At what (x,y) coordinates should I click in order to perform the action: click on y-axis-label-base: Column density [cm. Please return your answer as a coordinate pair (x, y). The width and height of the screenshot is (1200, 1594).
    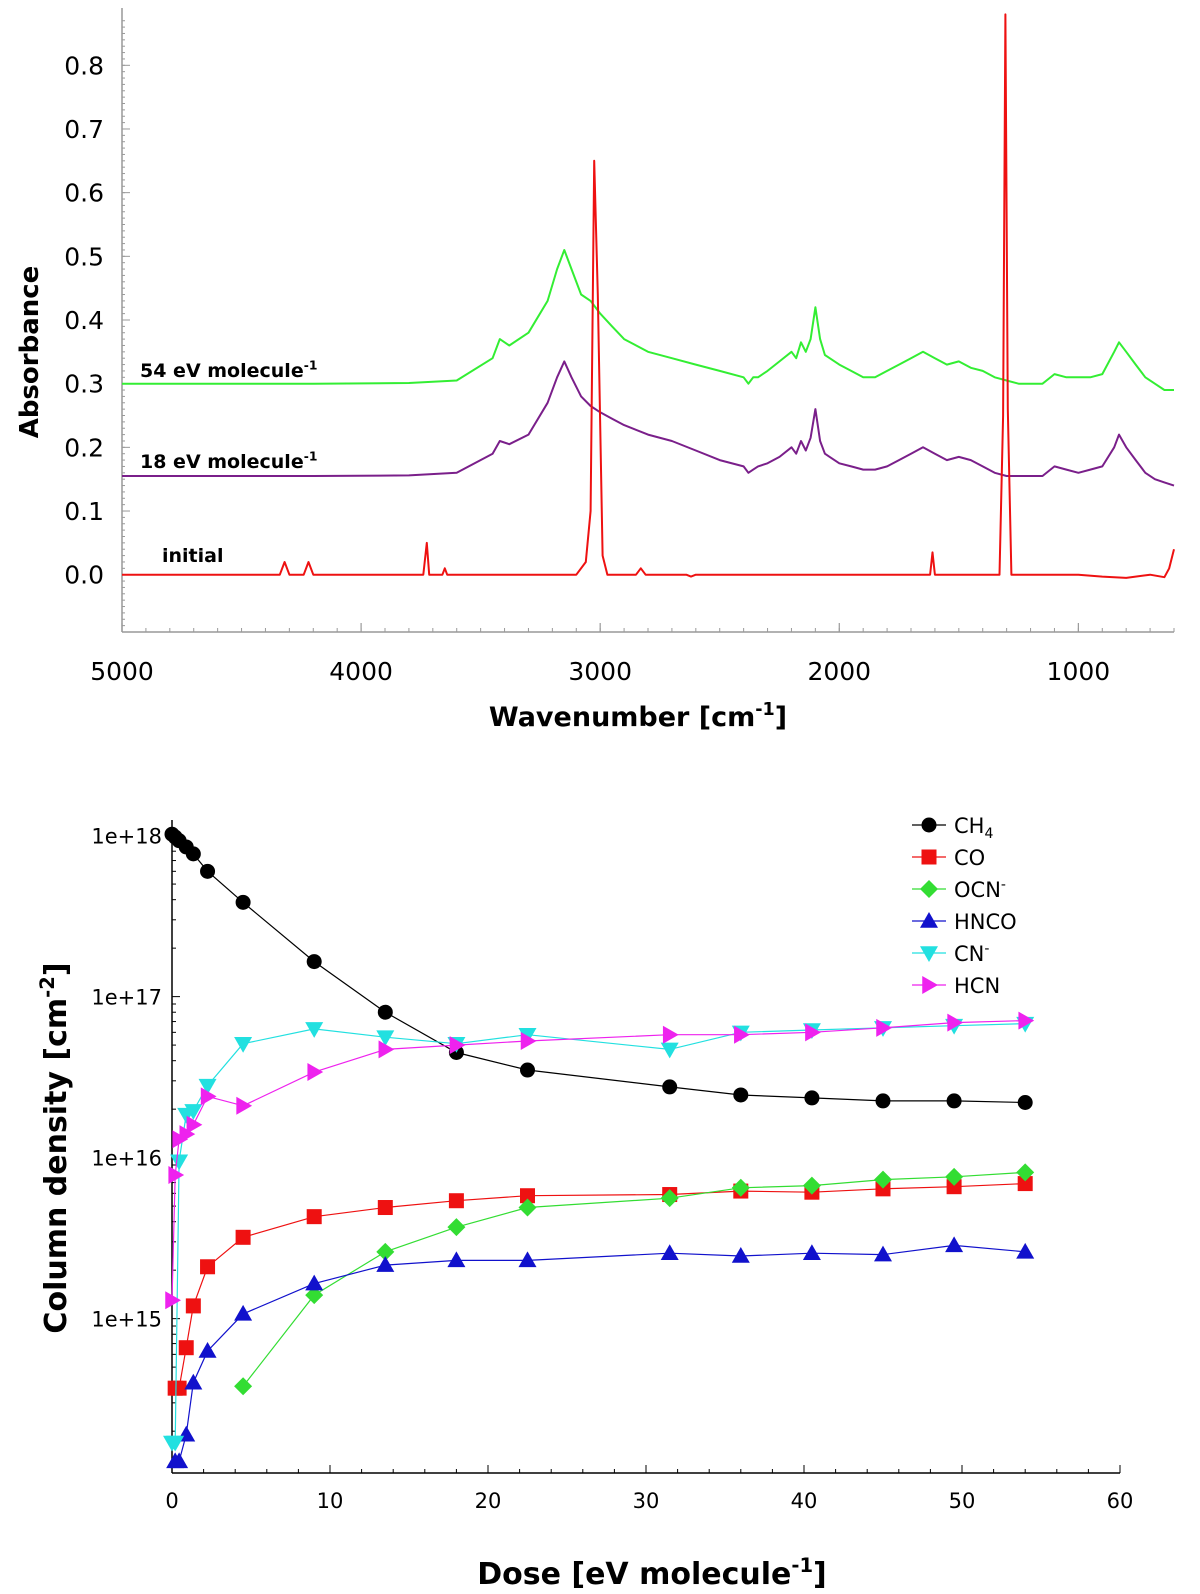
    Looking at the image, I should click on (56, 1166).